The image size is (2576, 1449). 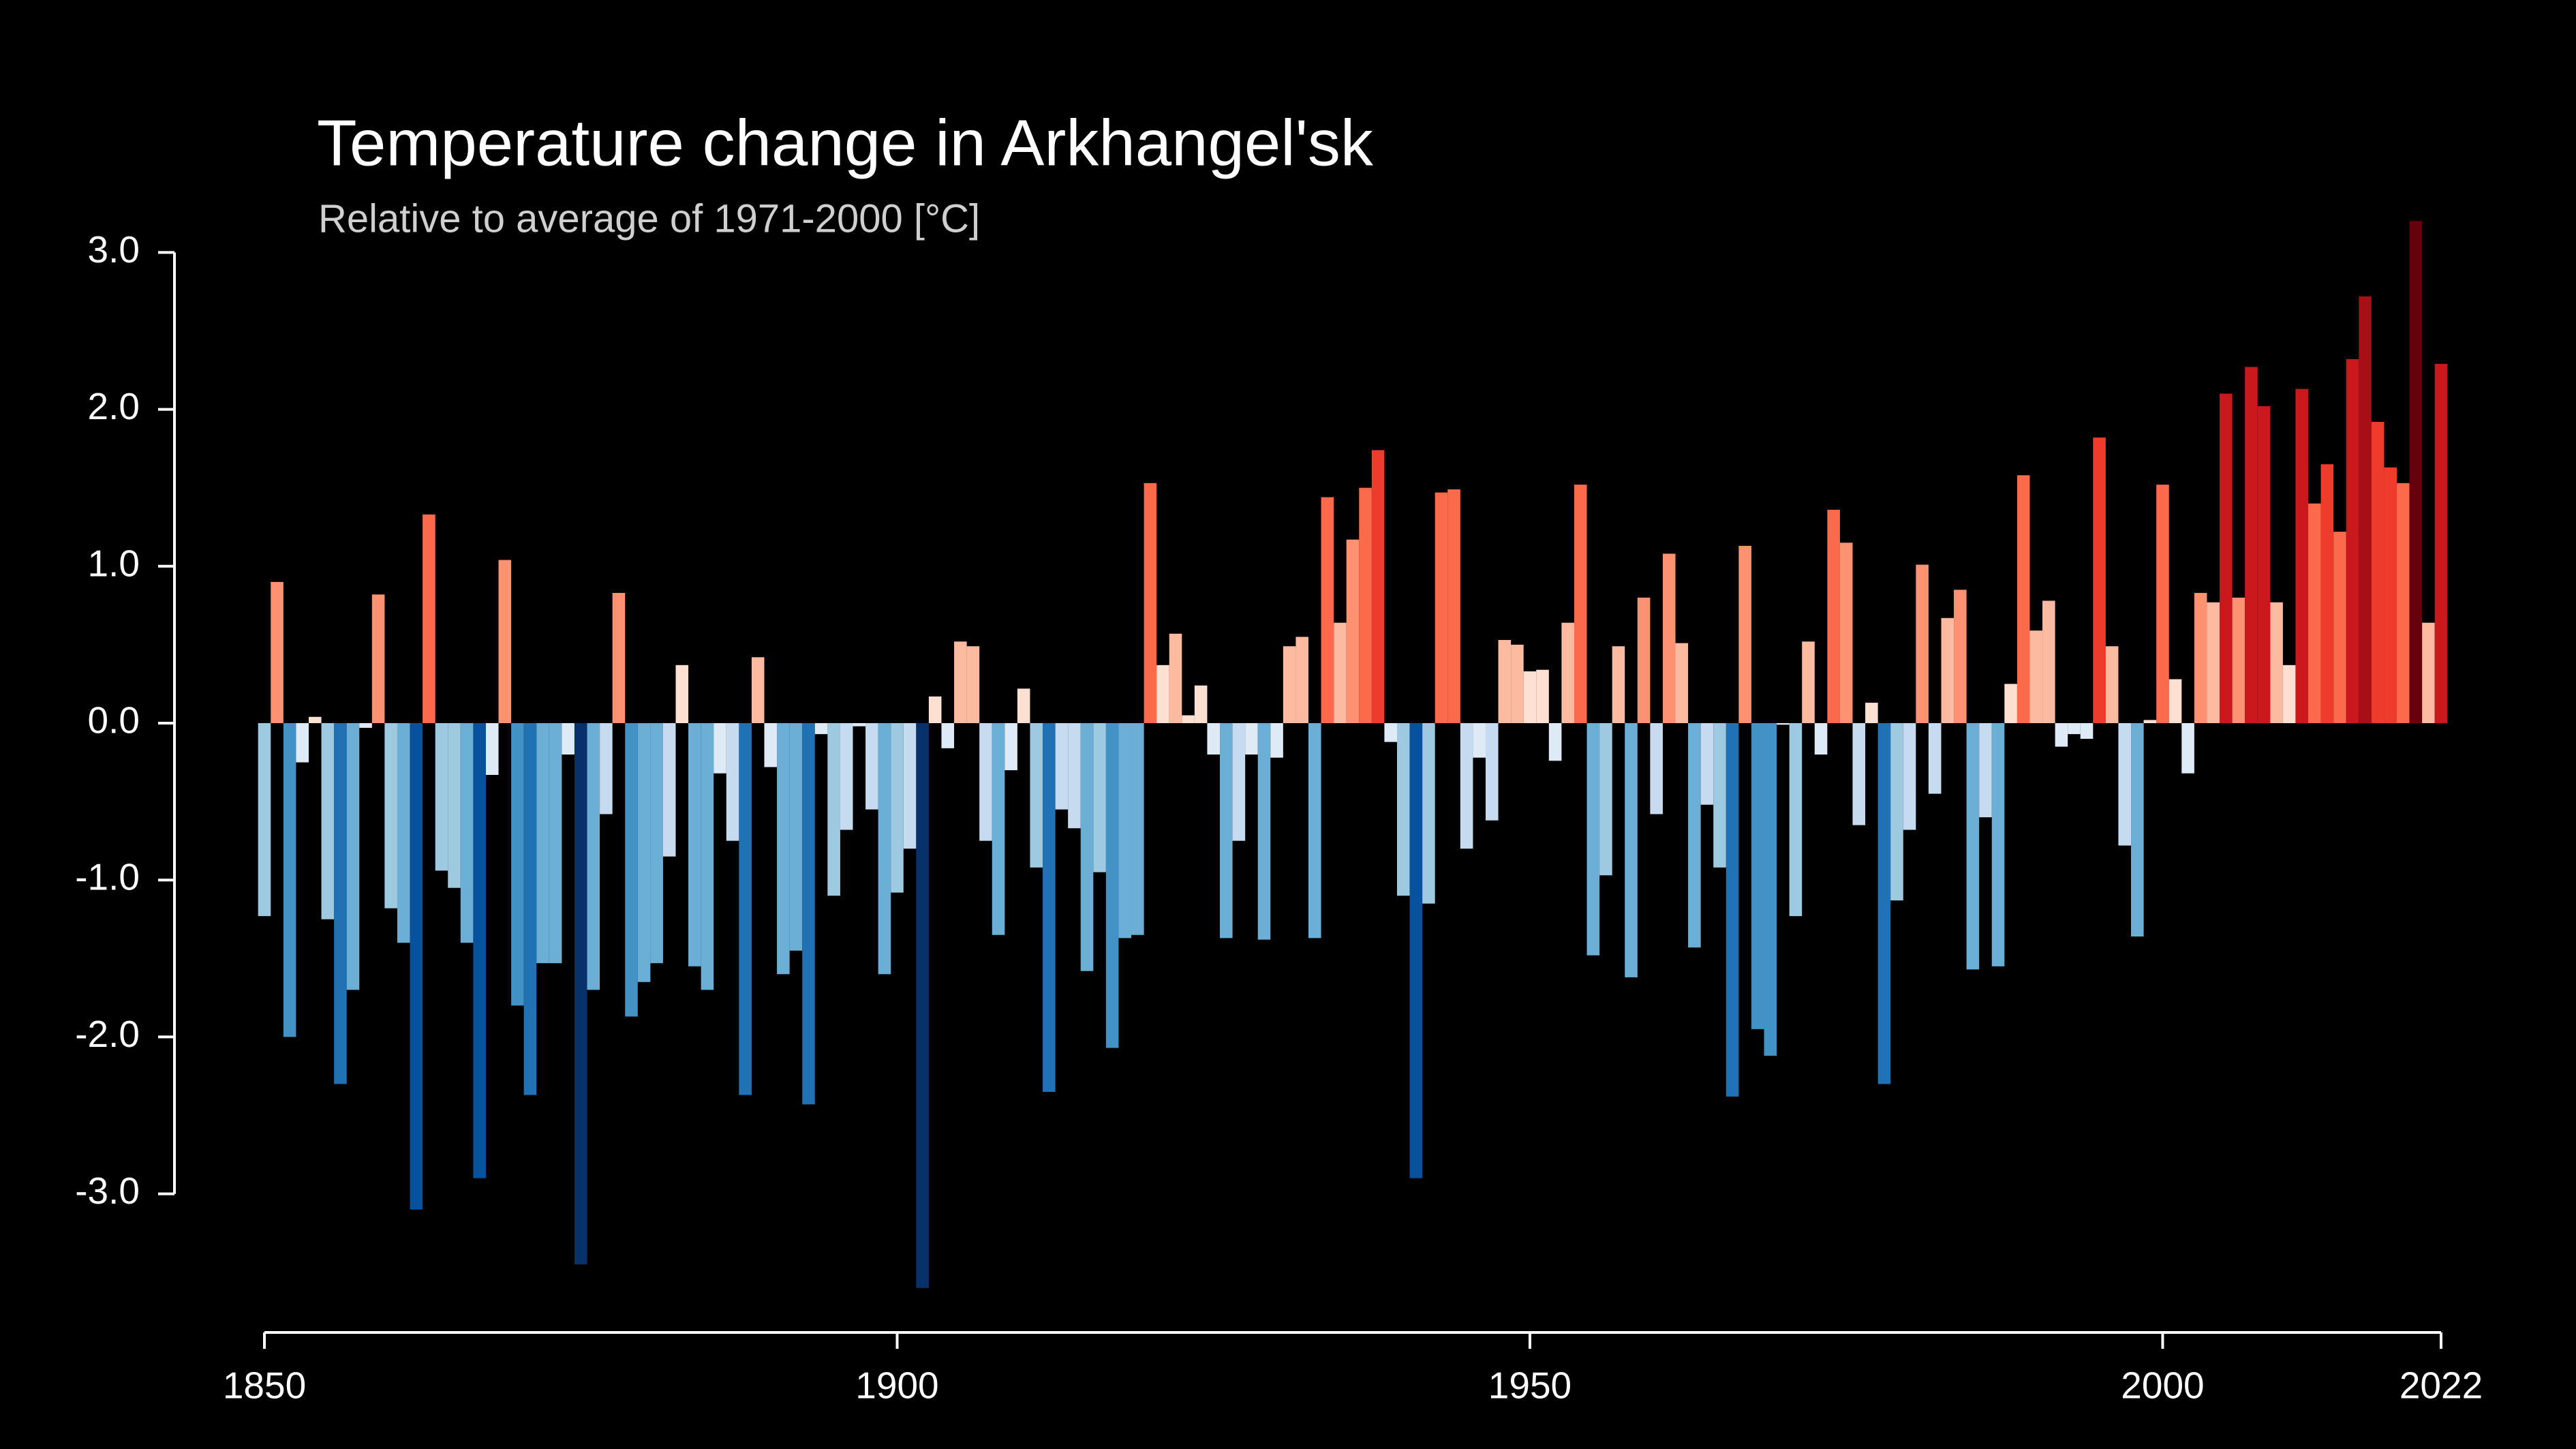 What do you see at coordinates (114, 563) in the screenshot?
I see `y-tick-label: 1.0` at bounding box center [114, 563].